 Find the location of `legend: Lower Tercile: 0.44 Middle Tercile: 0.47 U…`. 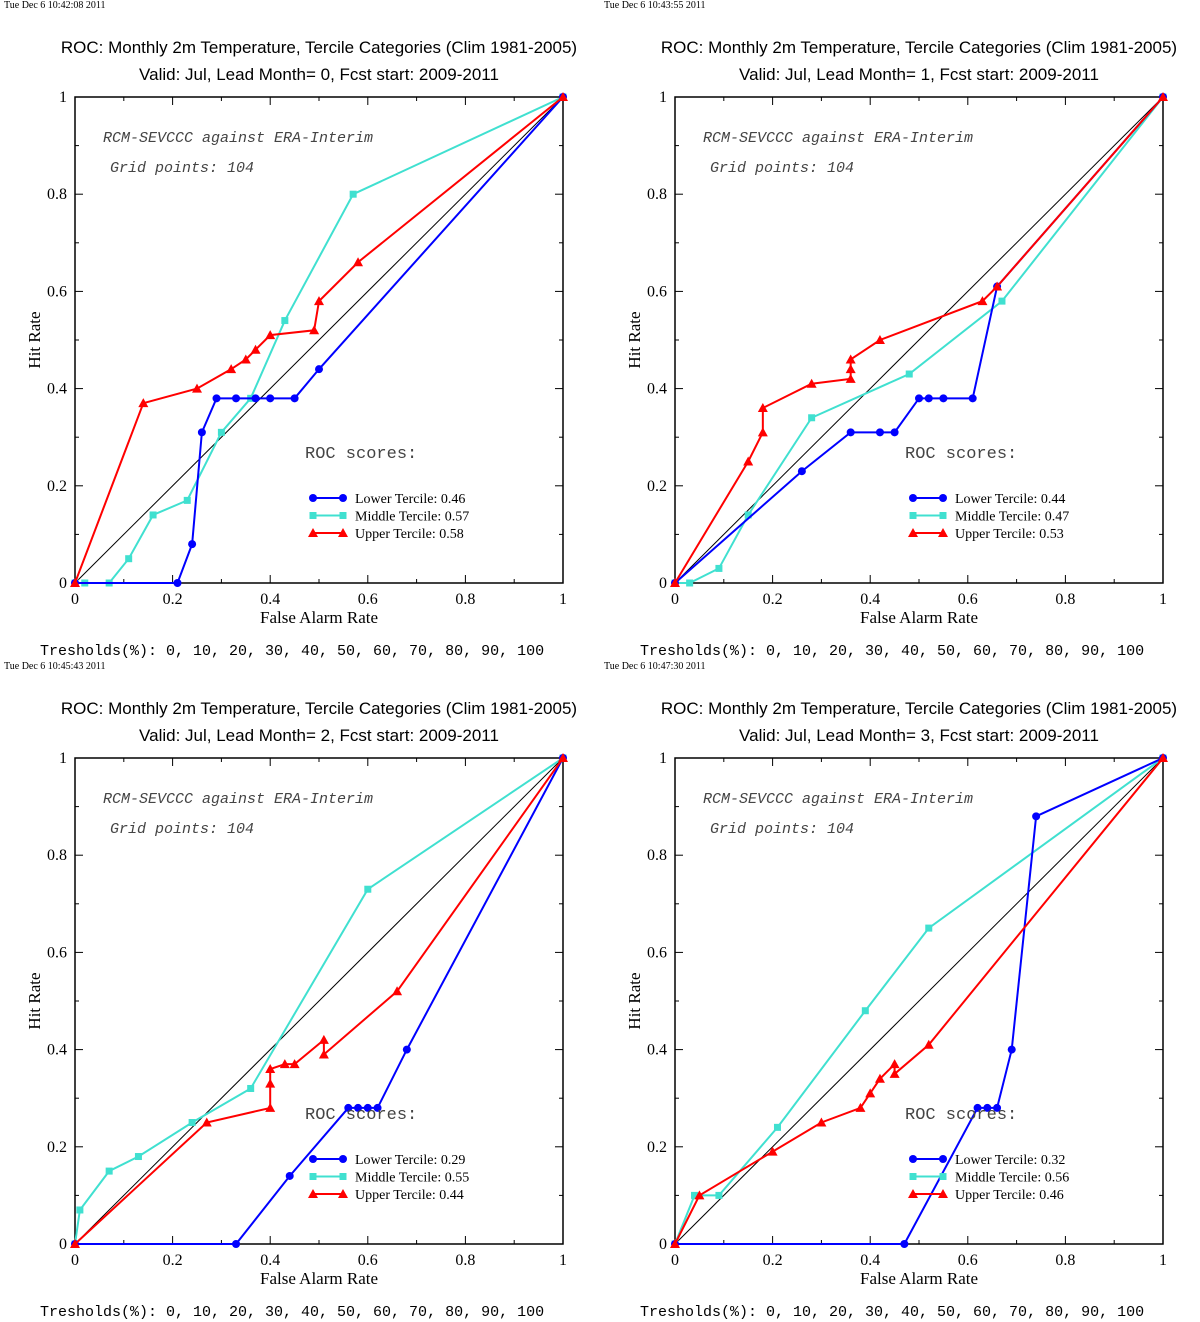

legend: Lower Tercile: 0.44 Middle Tercile: 0.47 U… is located at coordinates (988, 517).